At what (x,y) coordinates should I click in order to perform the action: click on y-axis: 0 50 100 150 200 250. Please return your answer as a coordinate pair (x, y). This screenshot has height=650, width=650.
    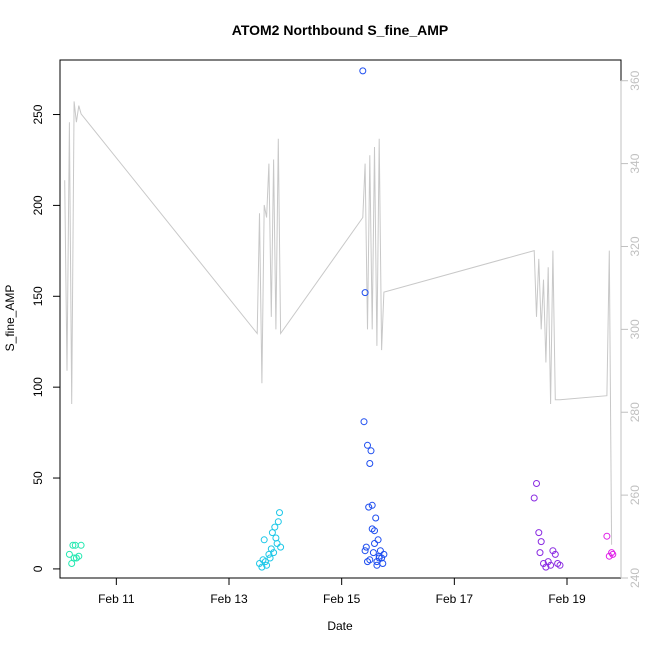
    Looking at the image, I should click on (46, 338).